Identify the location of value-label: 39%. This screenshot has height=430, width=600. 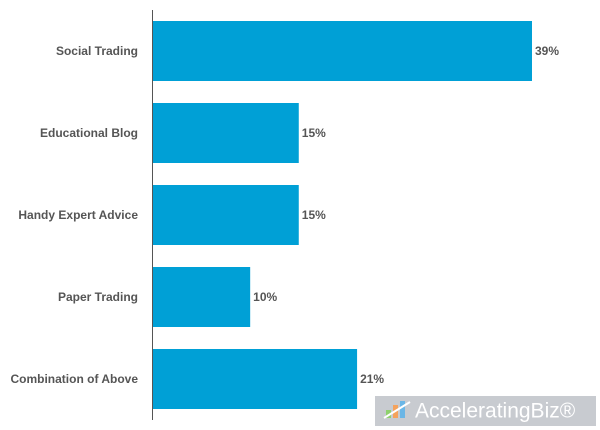
(547, 51).